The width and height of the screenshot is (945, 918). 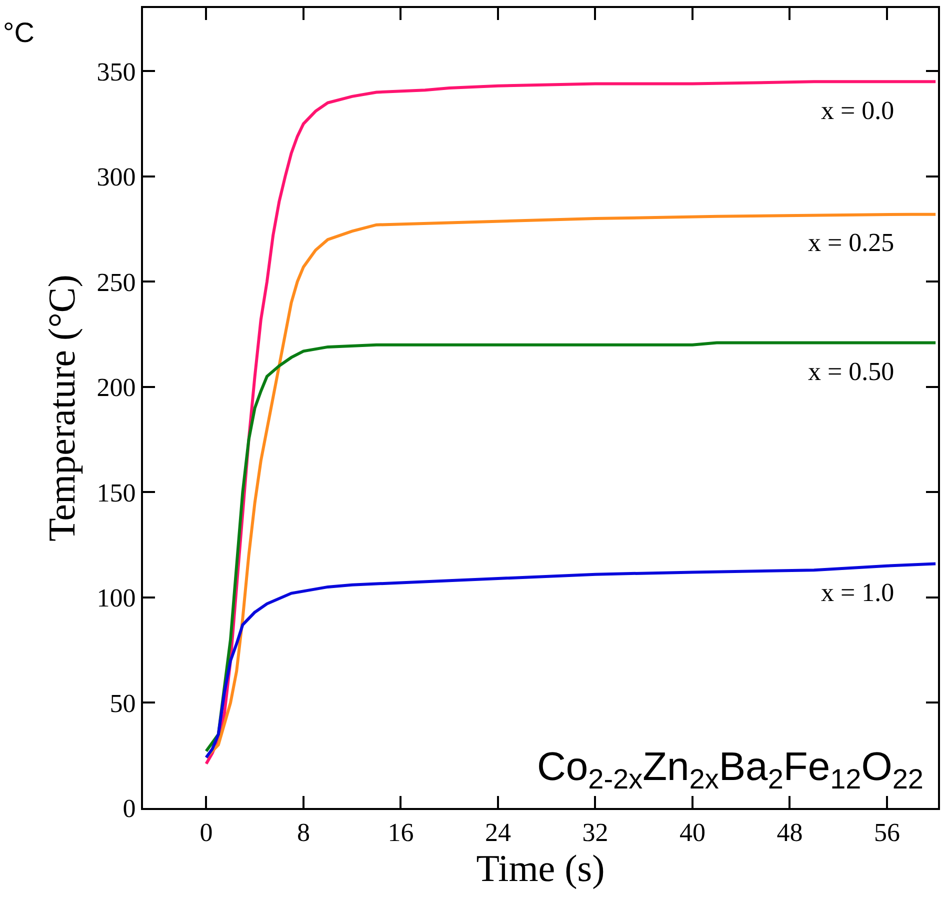 I want to click on y-tick-label: 300, so click(x=116, y=177).